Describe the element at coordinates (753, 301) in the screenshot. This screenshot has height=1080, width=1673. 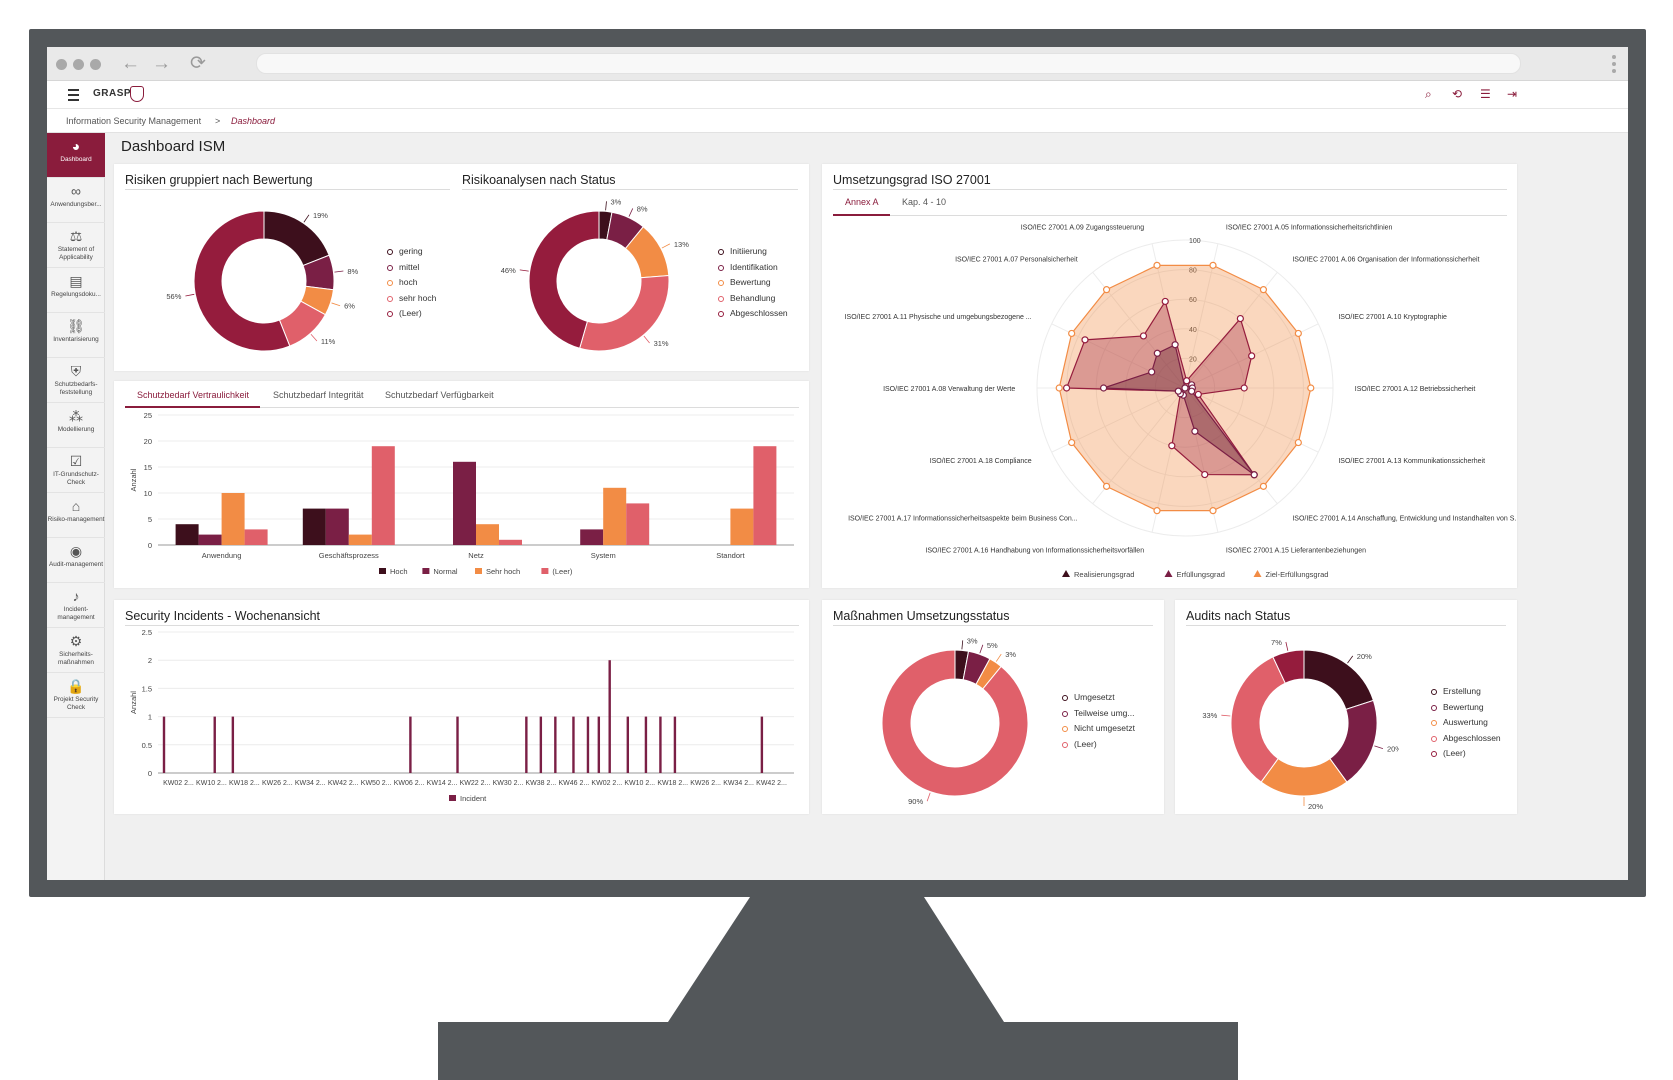
I see `legend-item: Behandlung` at that location.